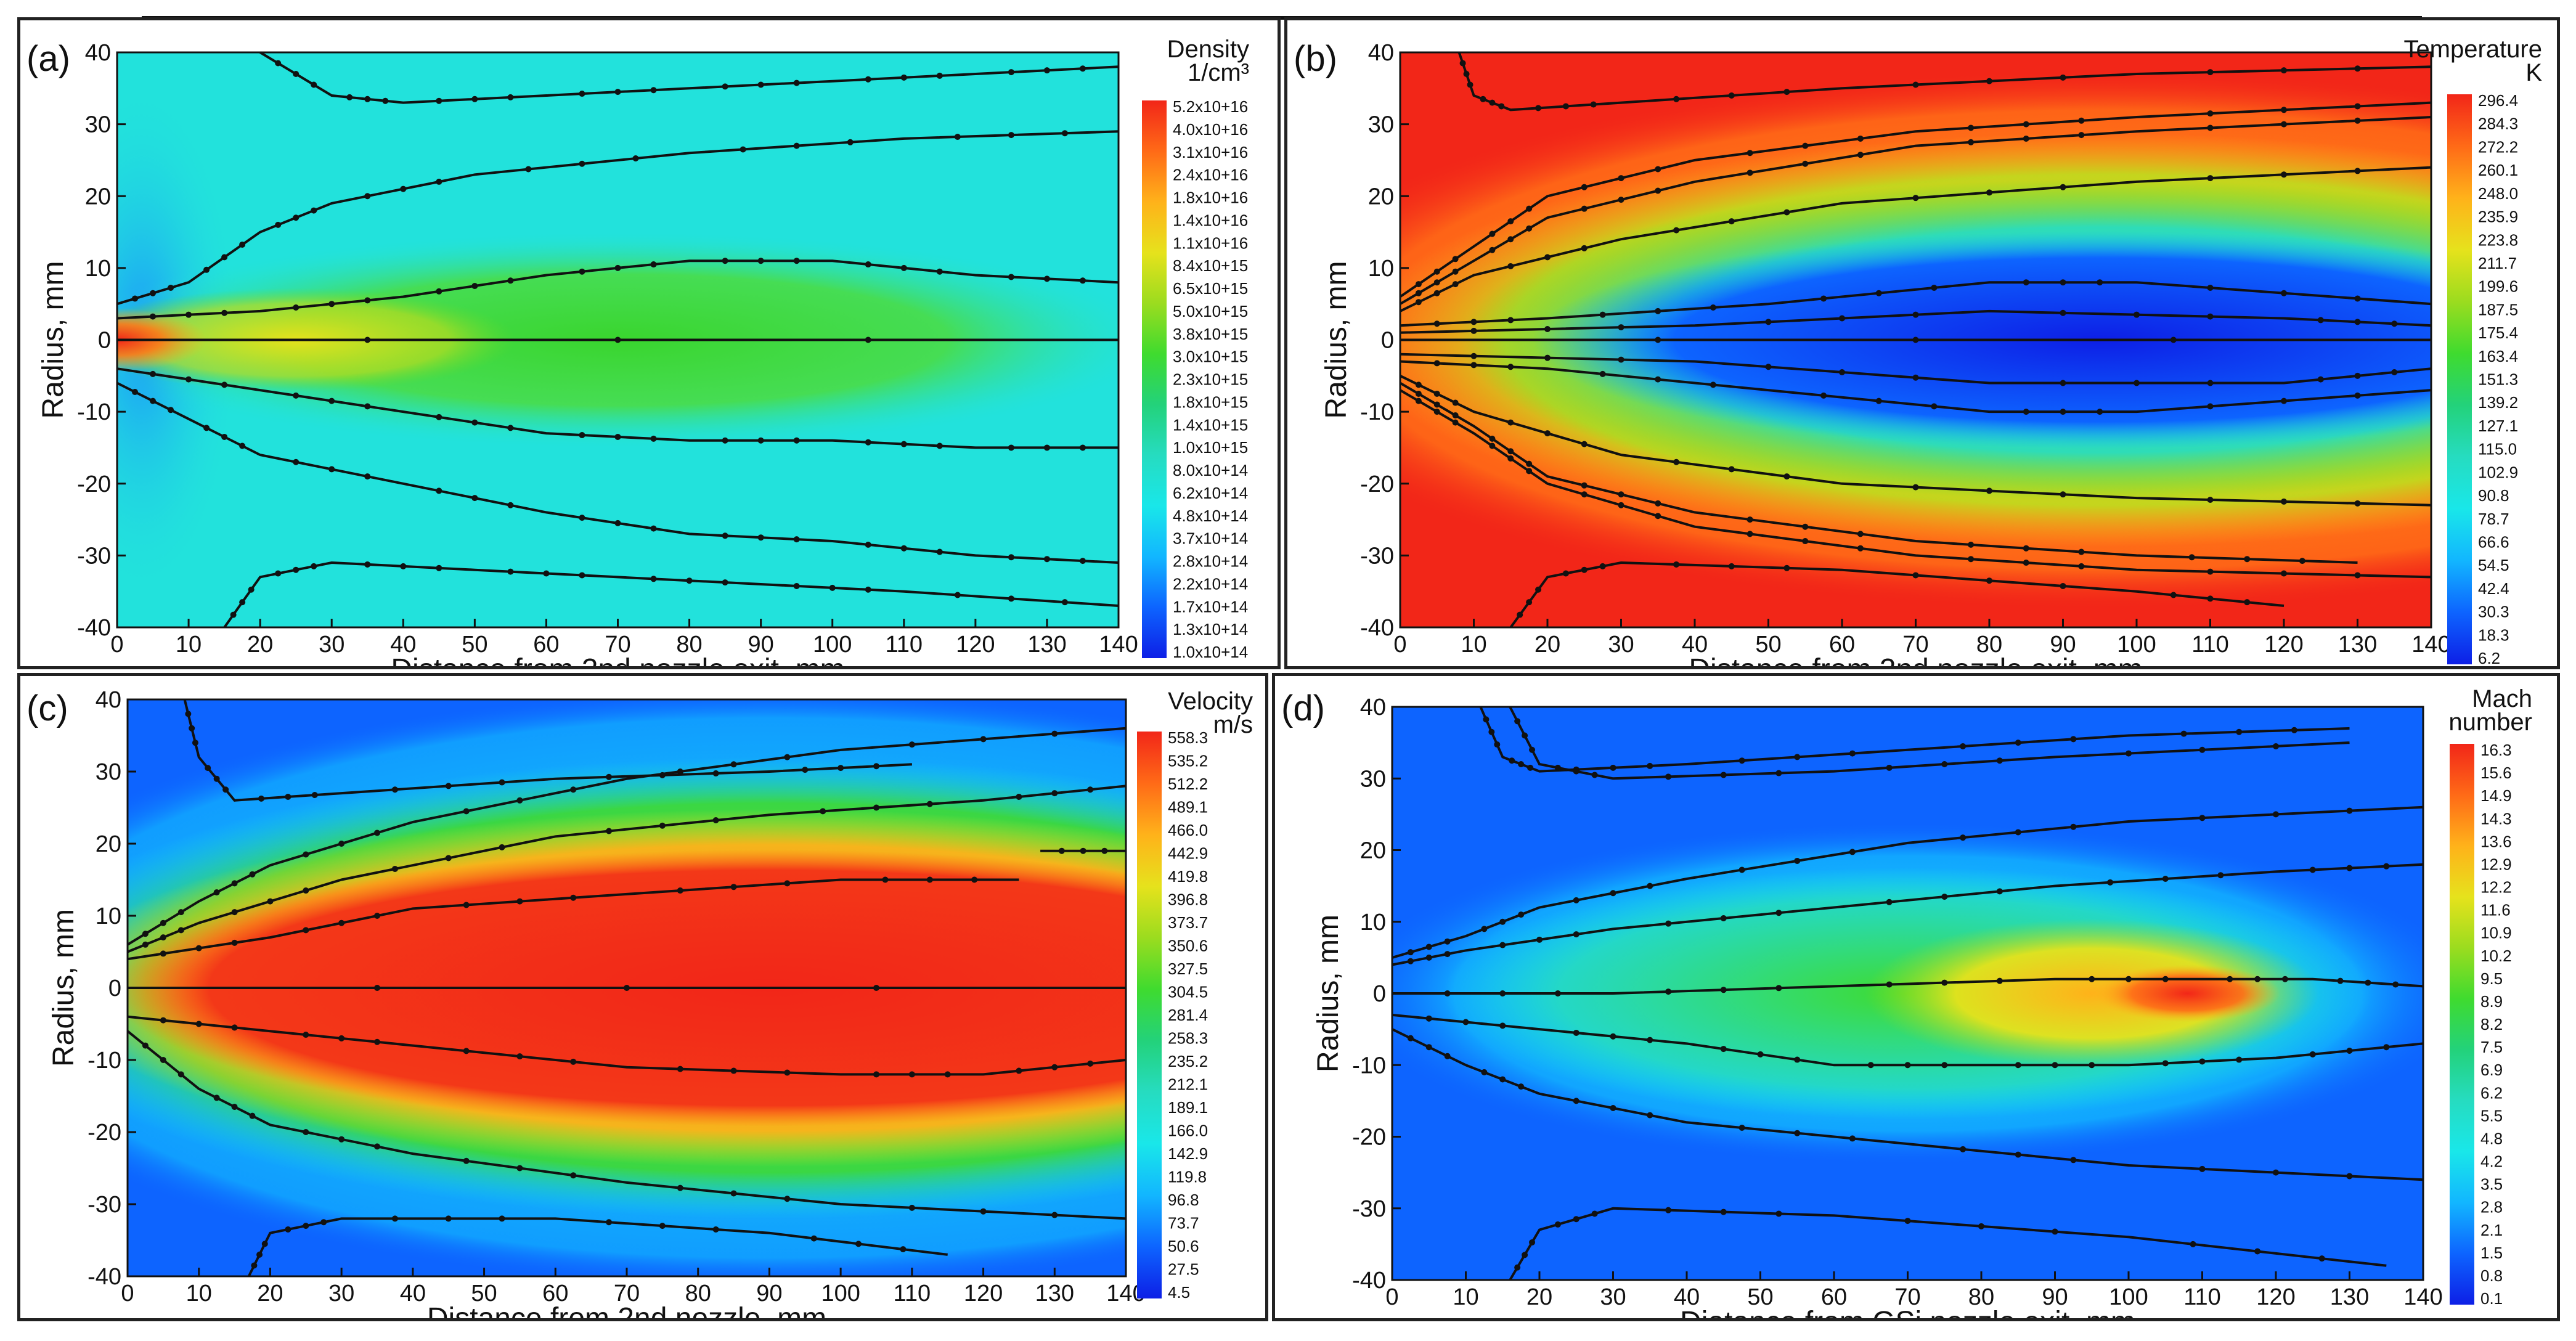 The height and width of the screenshot is (1341, 2576). What do you see at coordinates (2498, 217) in the screenshot?
I see `legend-value: 235.9` at bounding box center [2498, 217].